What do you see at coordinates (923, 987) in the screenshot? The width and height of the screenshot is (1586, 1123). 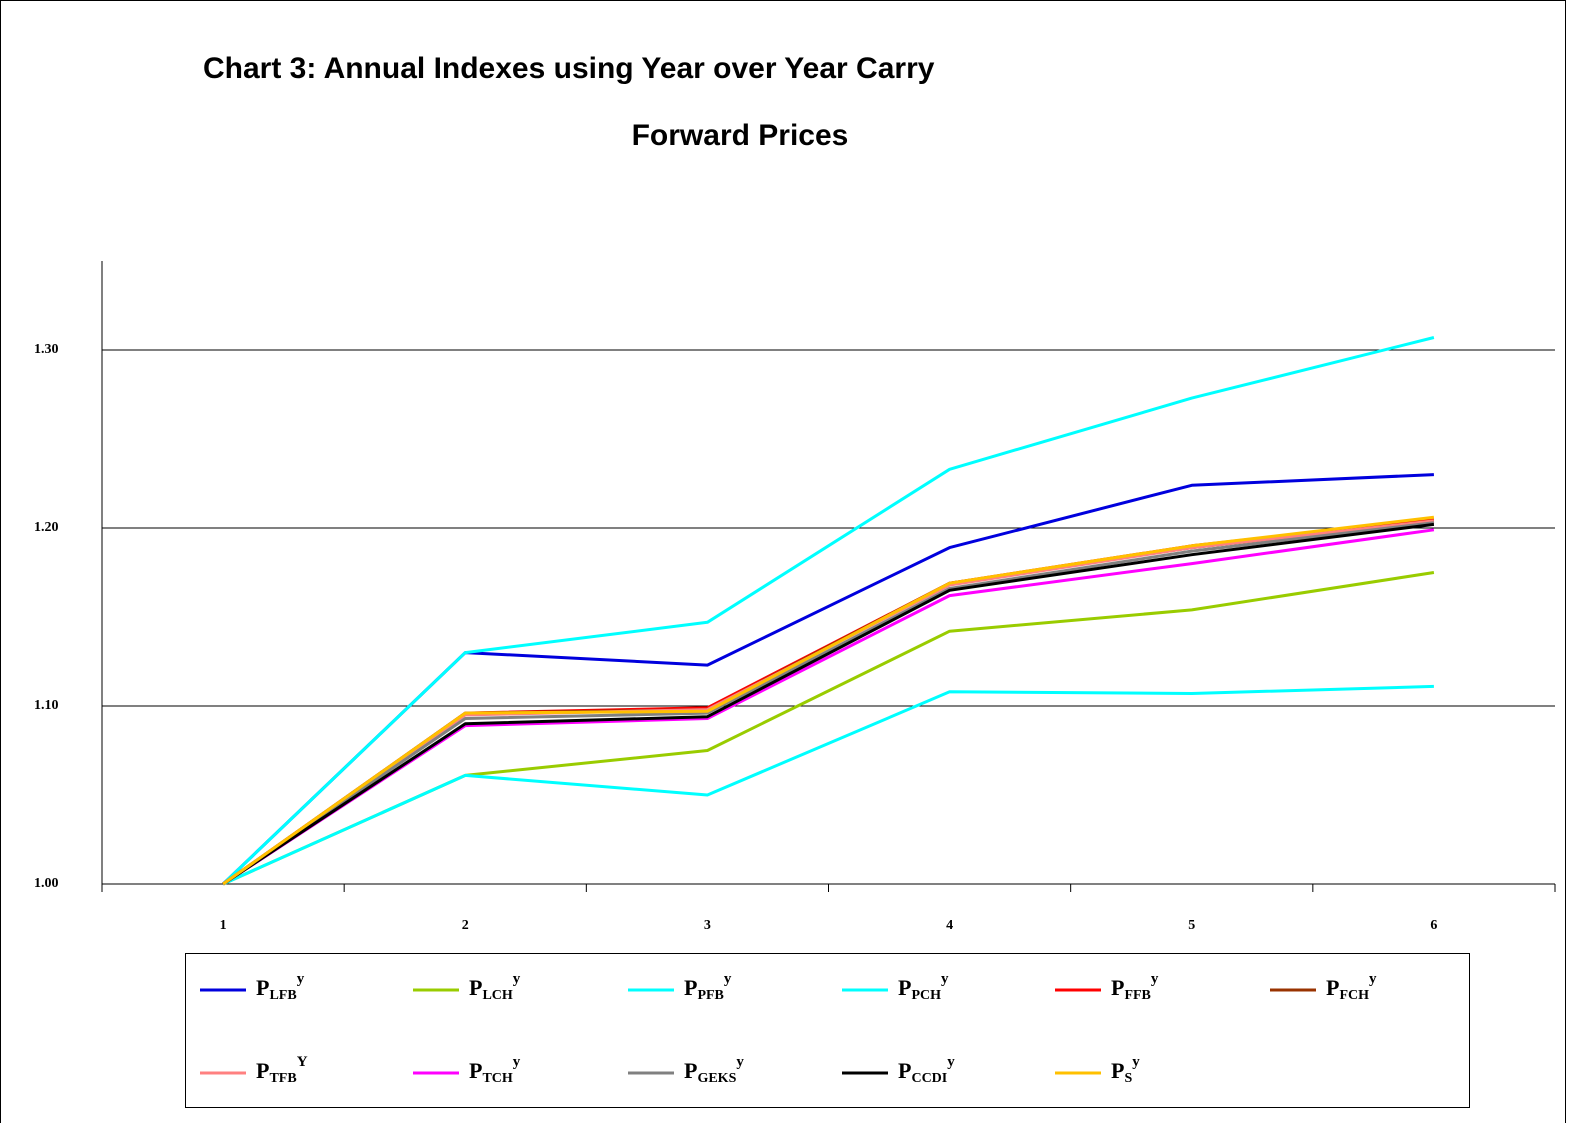 I see `legend-label: PPCHy` at bounding box center [923, 987].